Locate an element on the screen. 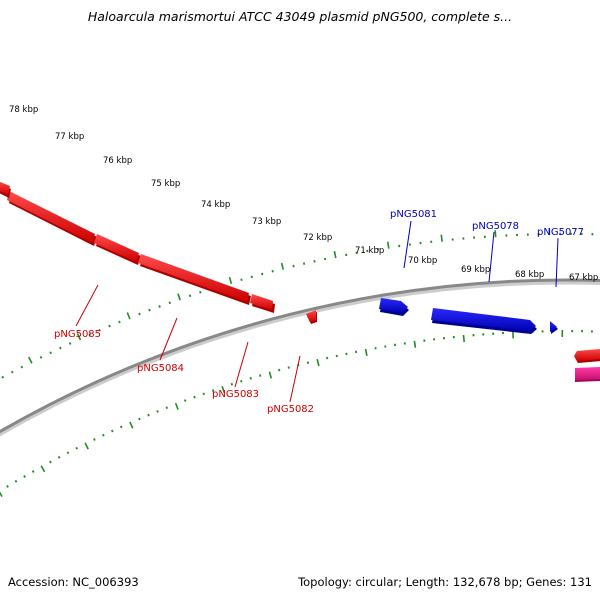 Image resolution: width=600 pixels, height=600 pixels. other-genes is located at coordinates (587, 374).